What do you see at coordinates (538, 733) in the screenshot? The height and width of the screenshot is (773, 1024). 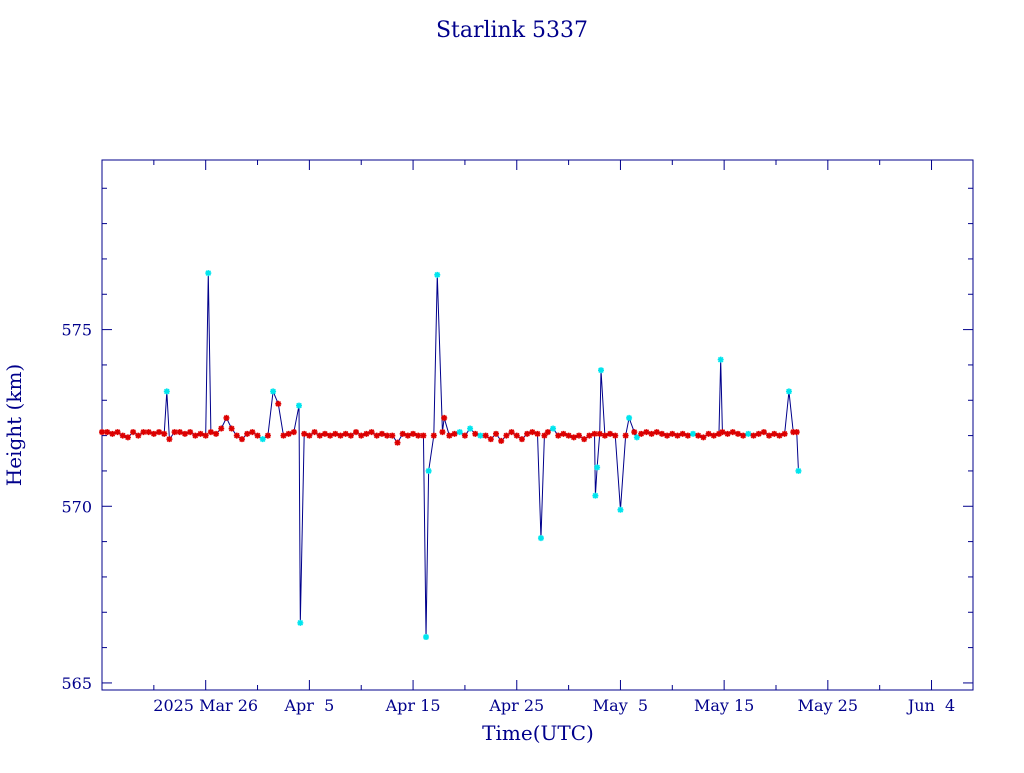 I see `x-axis-label: Time(UTC)` at bounding box center [538, 733].